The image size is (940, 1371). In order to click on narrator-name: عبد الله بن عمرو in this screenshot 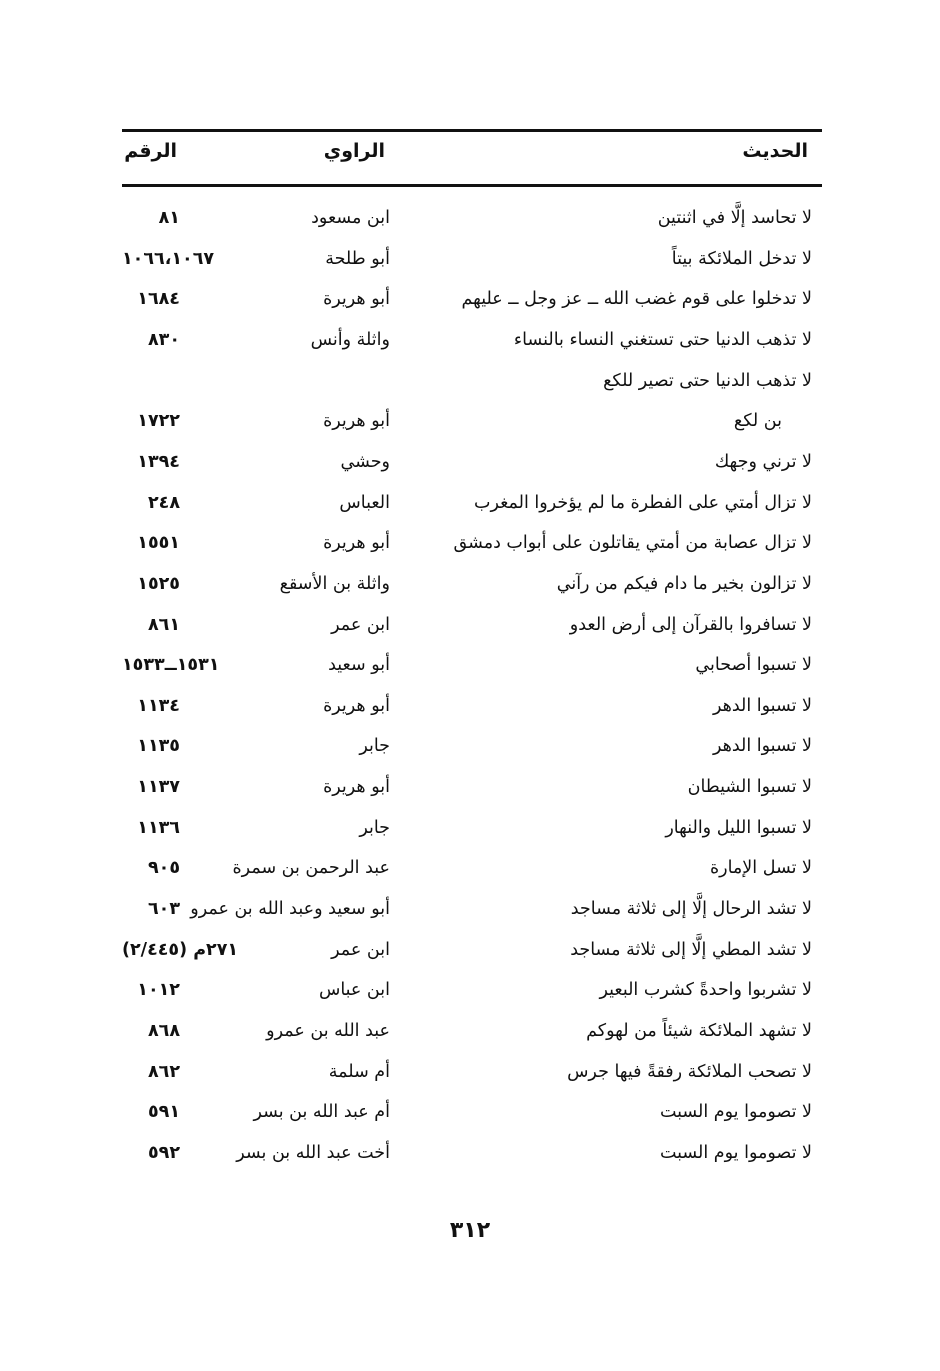, I will do `click(328, 1031)`.